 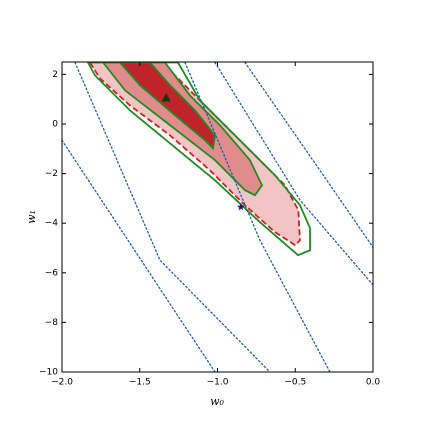 I want to click on marker-triangle, so click(x=166, y=97).